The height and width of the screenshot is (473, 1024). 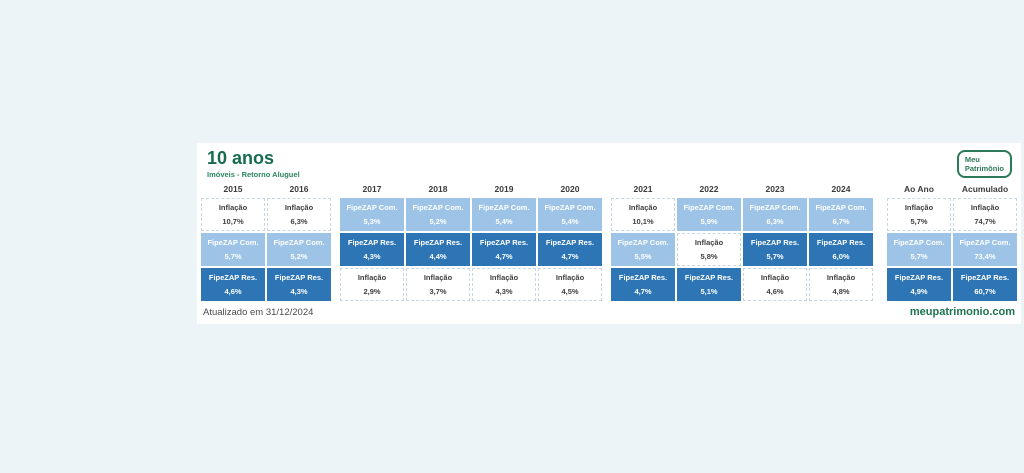 What do you see at coordinates (775, 189) in the screenshot?
I see `column-header-2023: 2023` at bounding box center [775, 189].